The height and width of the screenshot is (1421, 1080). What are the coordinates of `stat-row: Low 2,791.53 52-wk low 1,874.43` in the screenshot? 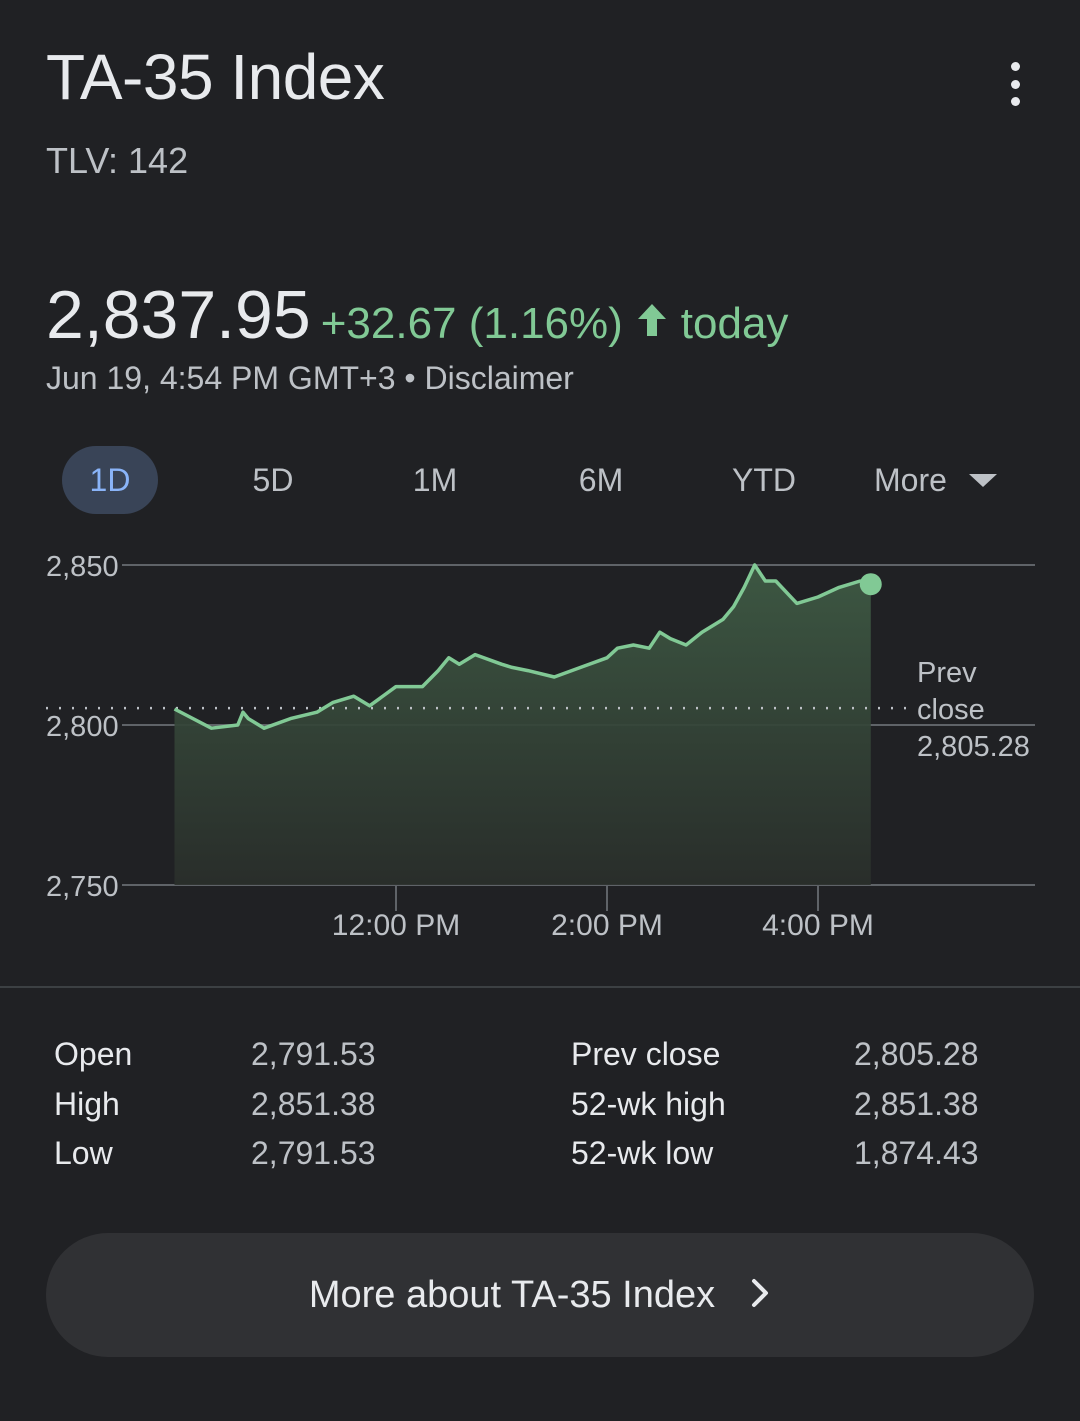 It's located at (544, 1160).